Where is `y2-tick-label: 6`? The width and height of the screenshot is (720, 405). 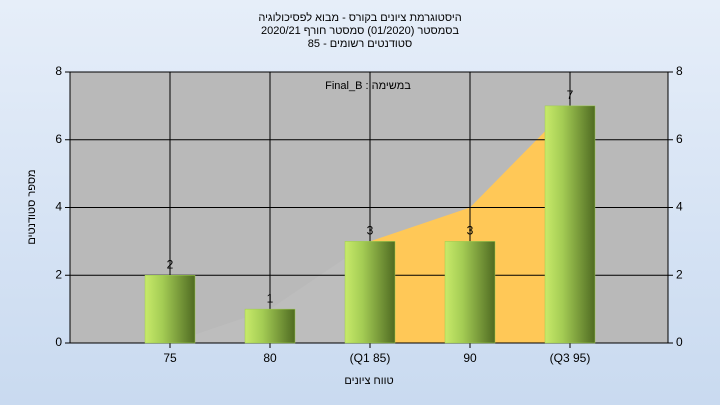 y2-tick-label: 6 is located at coordinates (679, 139).